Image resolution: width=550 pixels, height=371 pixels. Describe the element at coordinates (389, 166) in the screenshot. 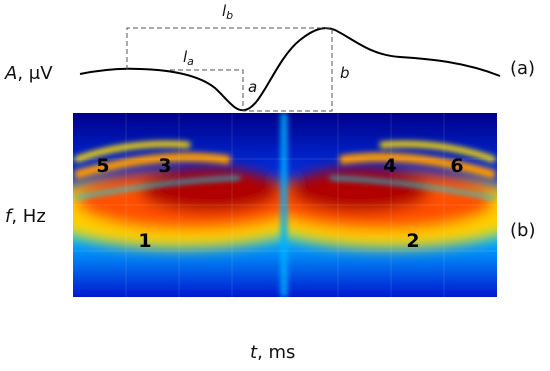

I see `region-label: 4` at that location.